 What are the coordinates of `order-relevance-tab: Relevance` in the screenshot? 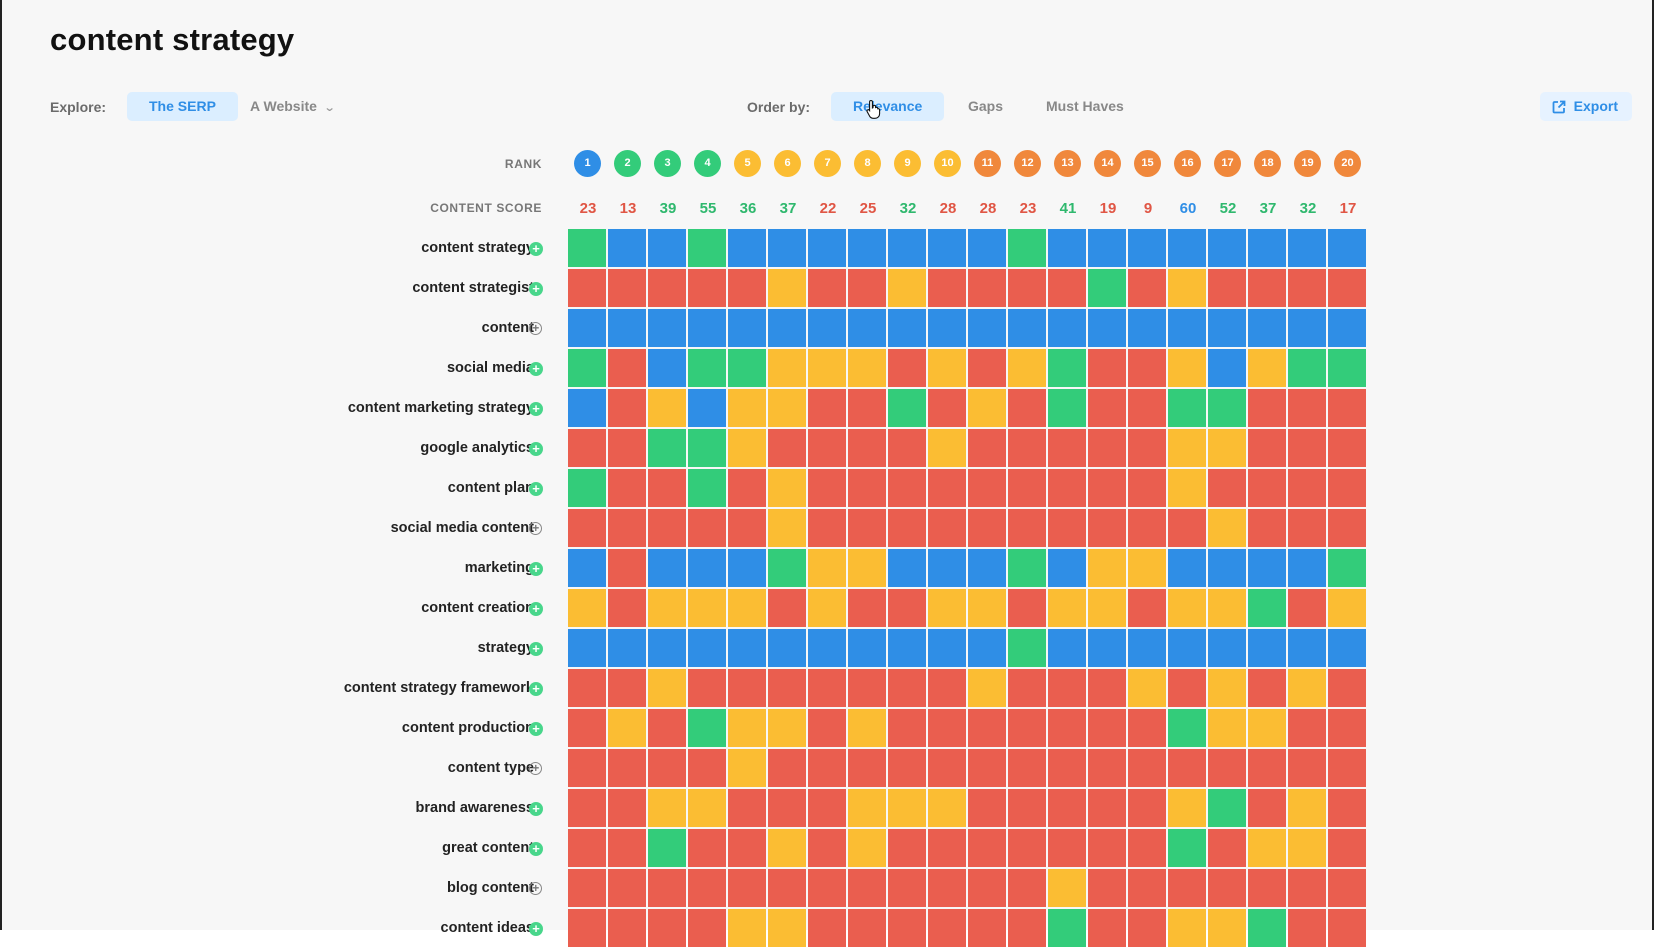 It's located at (888, 106).